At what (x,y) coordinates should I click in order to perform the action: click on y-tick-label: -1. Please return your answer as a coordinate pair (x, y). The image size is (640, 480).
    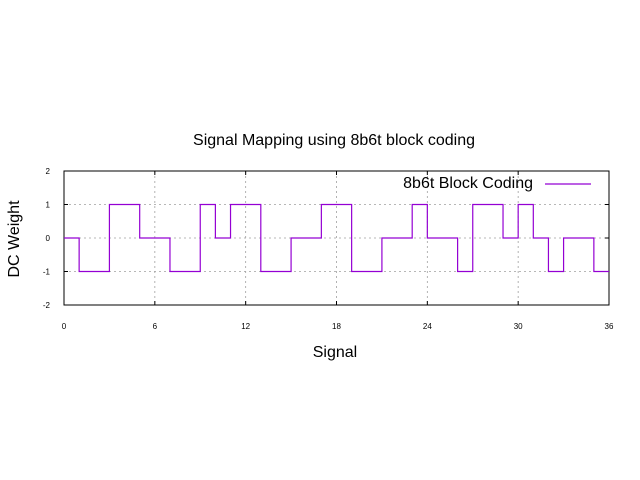
    Looking at the image, I should click on (47, 272).